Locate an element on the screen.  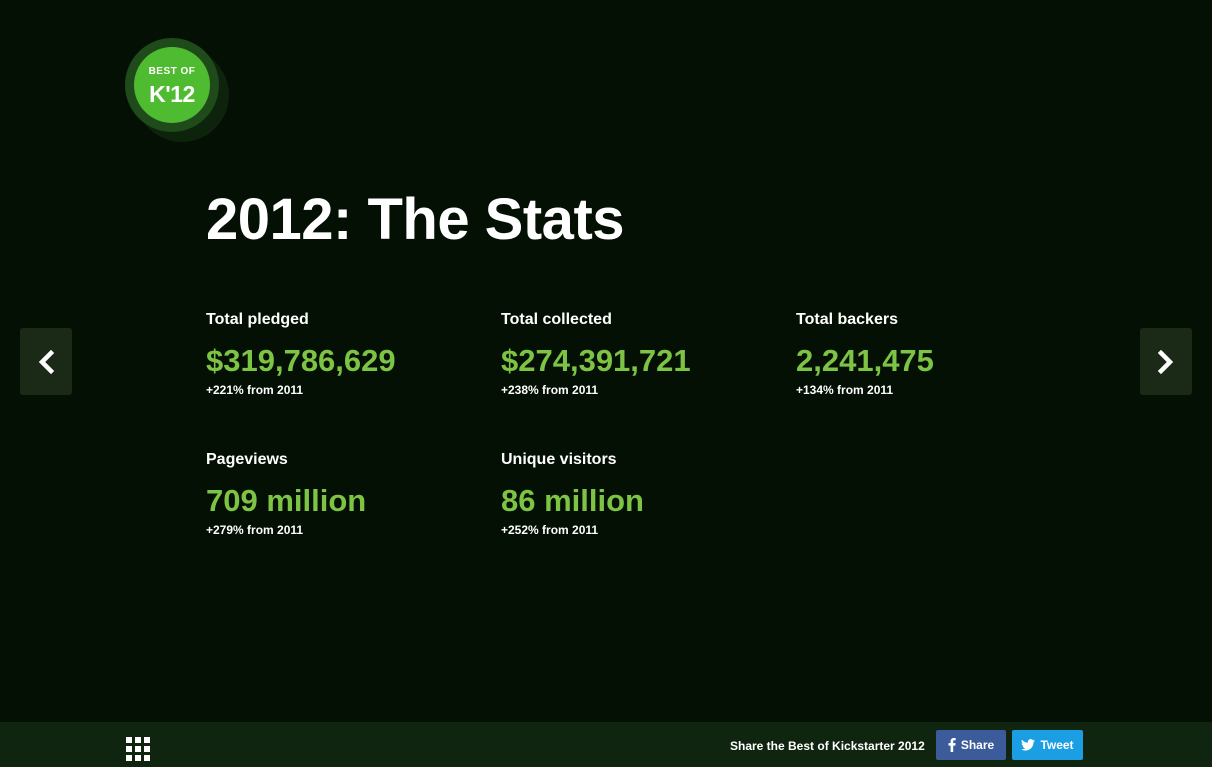
stat-pageviews: Pageviews 709 million +279% from 2011 is located at coordinates (346, 493).